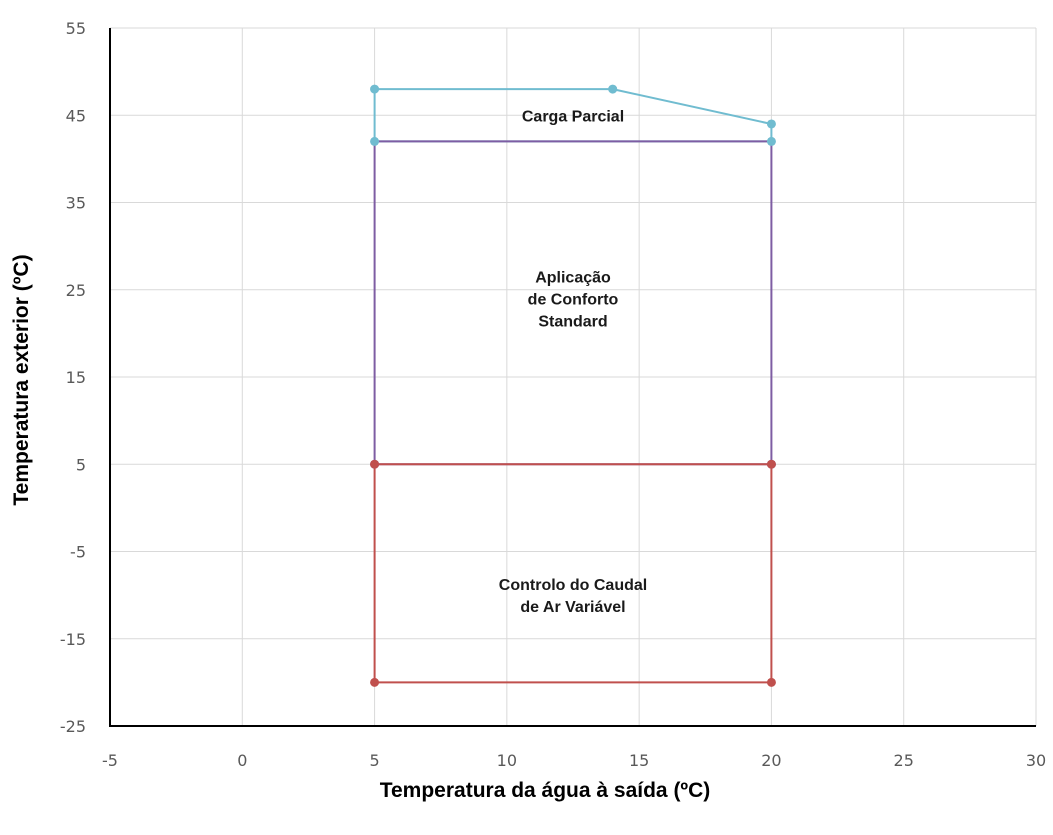 This screenshot has width=1053, height=835. What do you see at coordinates (73, 726) in the screenshot?
I see `y-tick-label: -25` at bounding box center [73, 726].